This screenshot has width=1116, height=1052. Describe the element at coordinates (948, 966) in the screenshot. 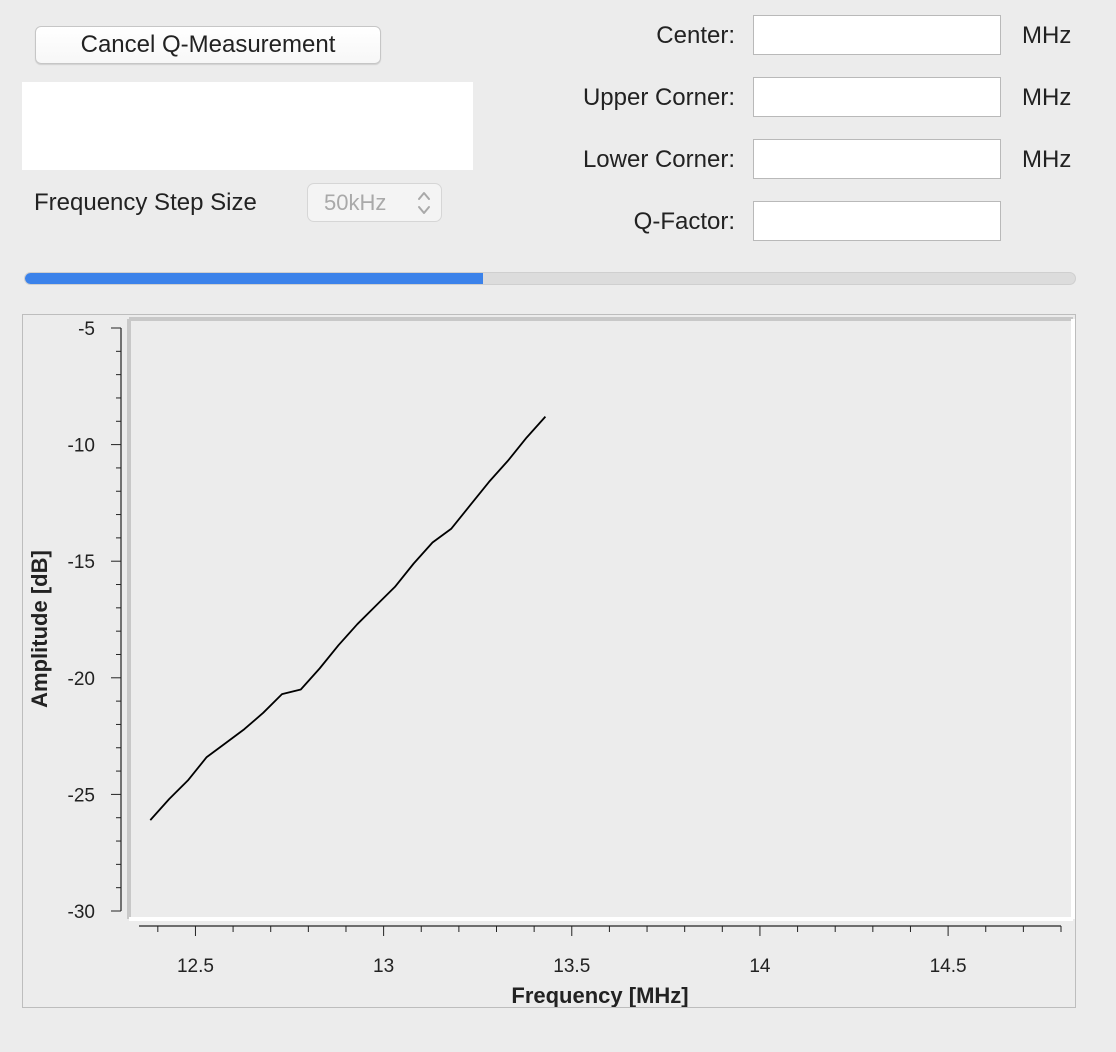

I see `x-tick-label: 14.5` at that location.